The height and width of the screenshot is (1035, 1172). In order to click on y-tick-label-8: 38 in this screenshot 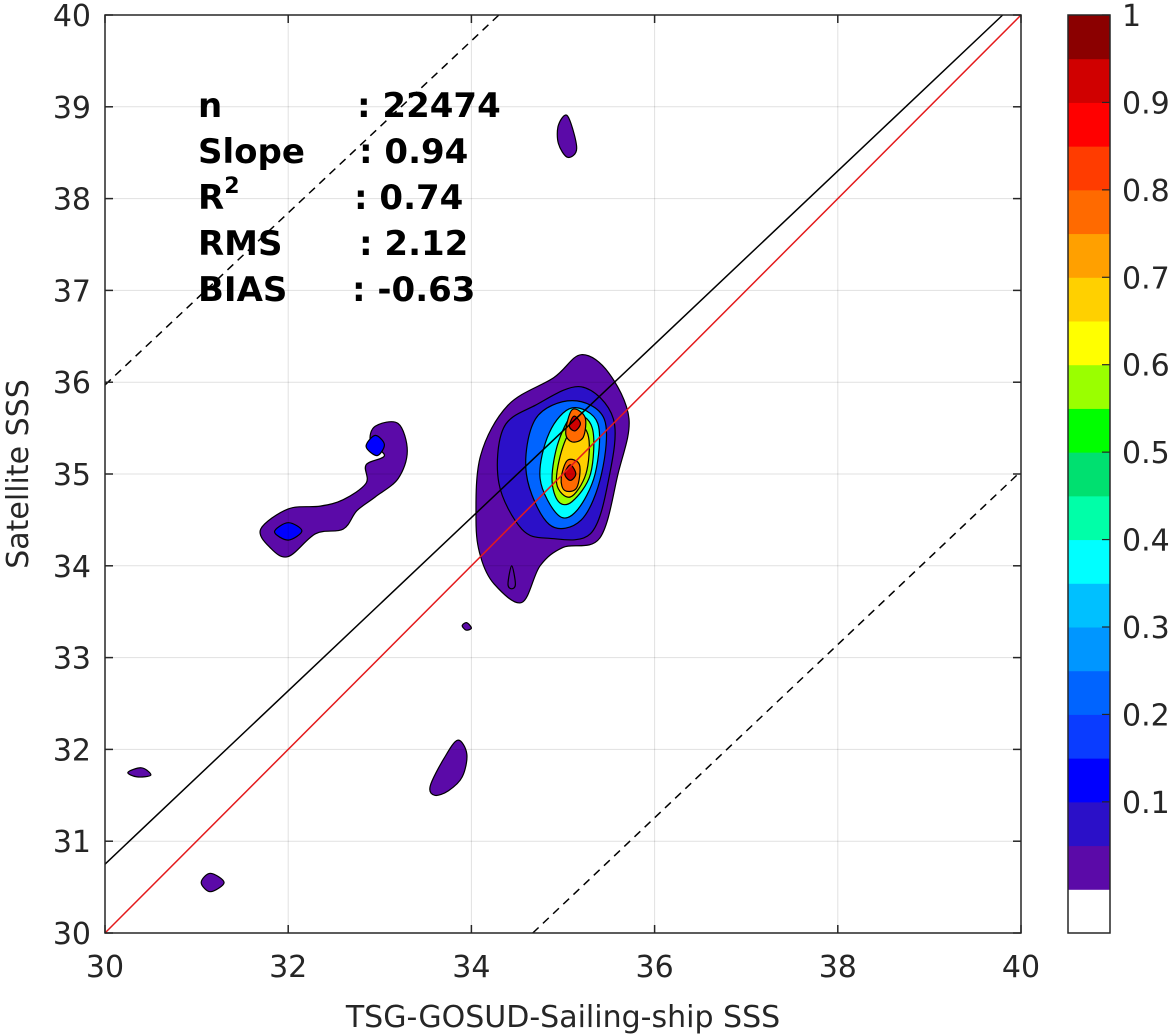, I will do `click(72, 200)`.